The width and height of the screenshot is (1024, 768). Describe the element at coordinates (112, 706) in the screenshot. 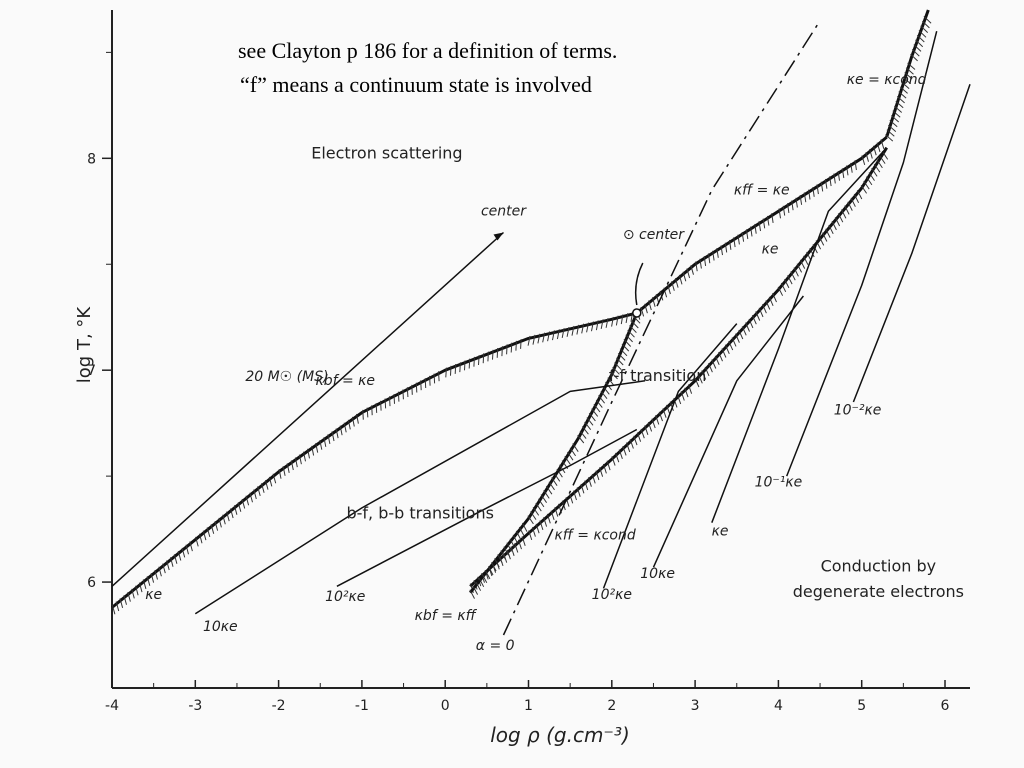

I see `x-tick-label: -4` at that location.